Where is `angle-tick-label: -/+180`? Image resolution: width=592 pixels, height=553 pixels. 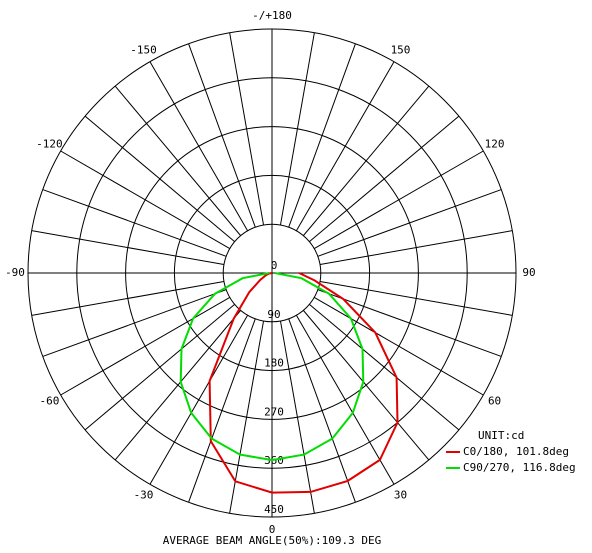
angle-tick-label: -/+180 is located at coordinates (272, 15).